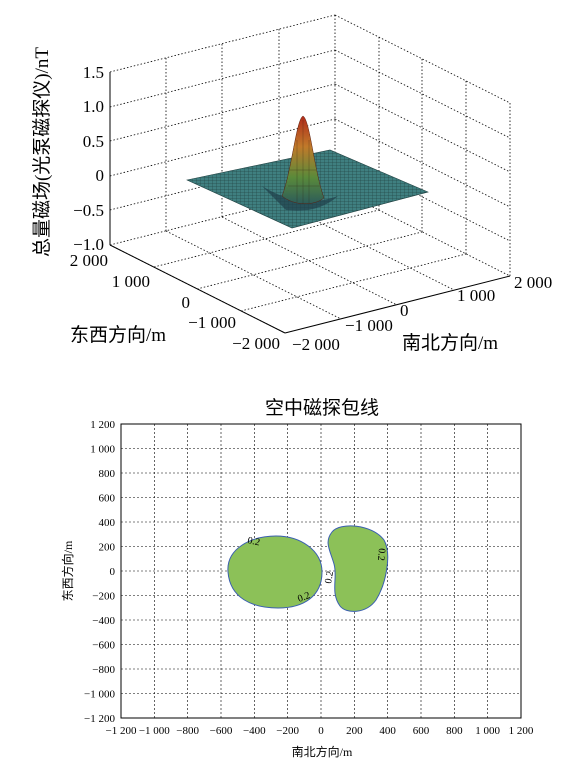 The image size is (576, 769). Describe the element at coordinates (187, 731) in the screenshot. I see `x-tick-label: −800` at that location.